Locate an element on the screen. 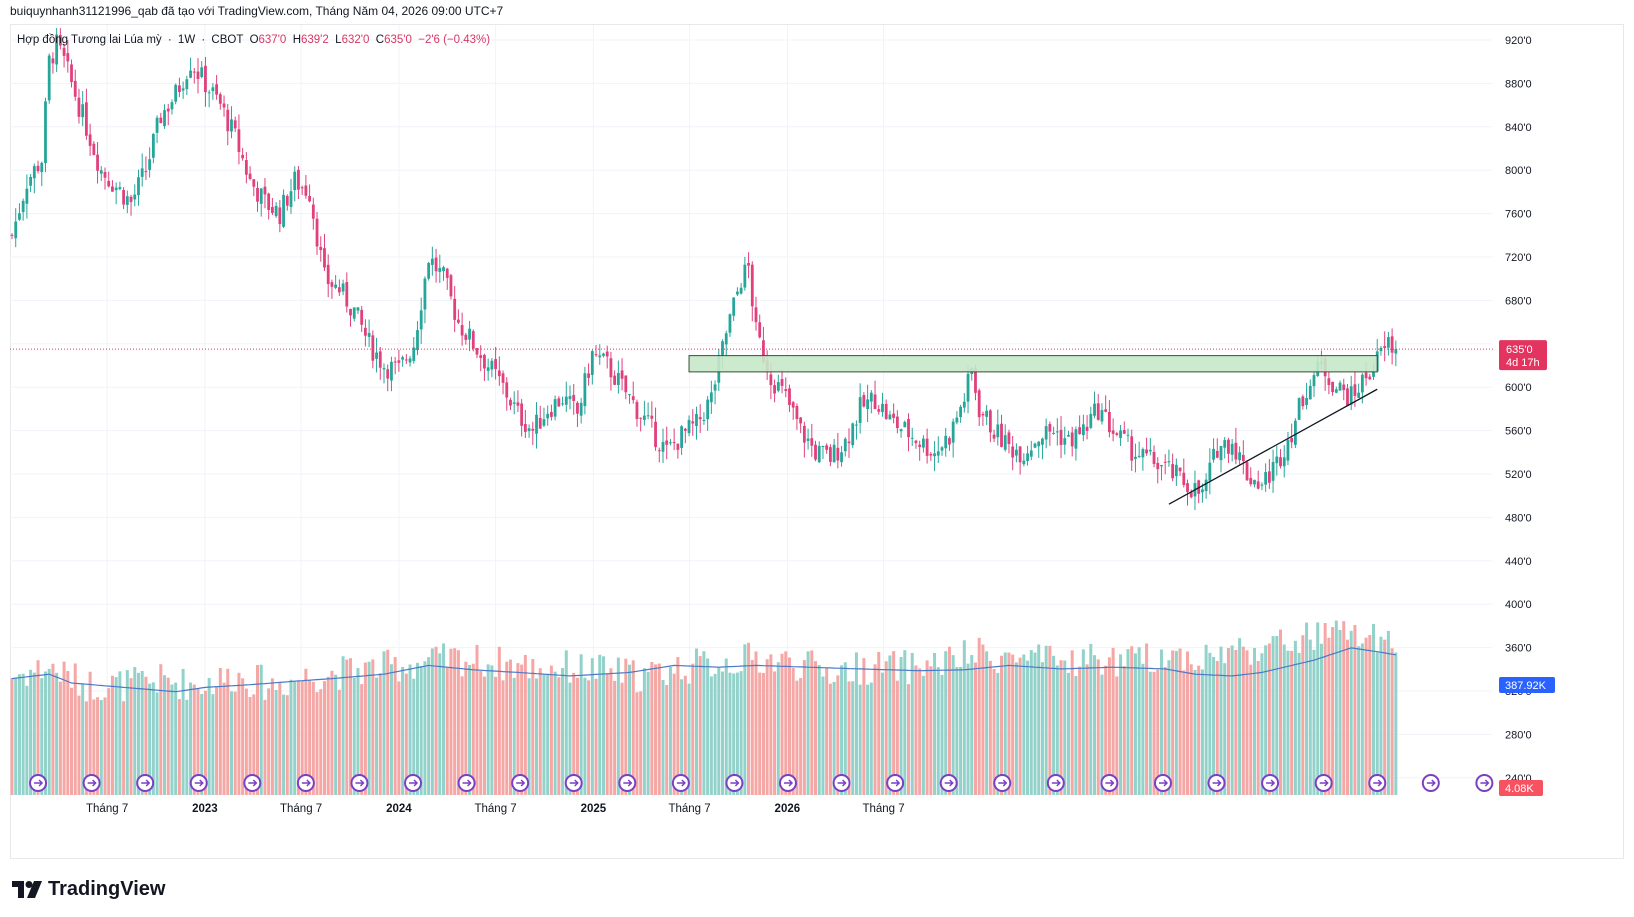 Image resolution: width=1634 pixels, height=917 pixels. legend-symbol: Hợp đồng Tương lai Lúa mỳ is located at coordinates (89, 40).